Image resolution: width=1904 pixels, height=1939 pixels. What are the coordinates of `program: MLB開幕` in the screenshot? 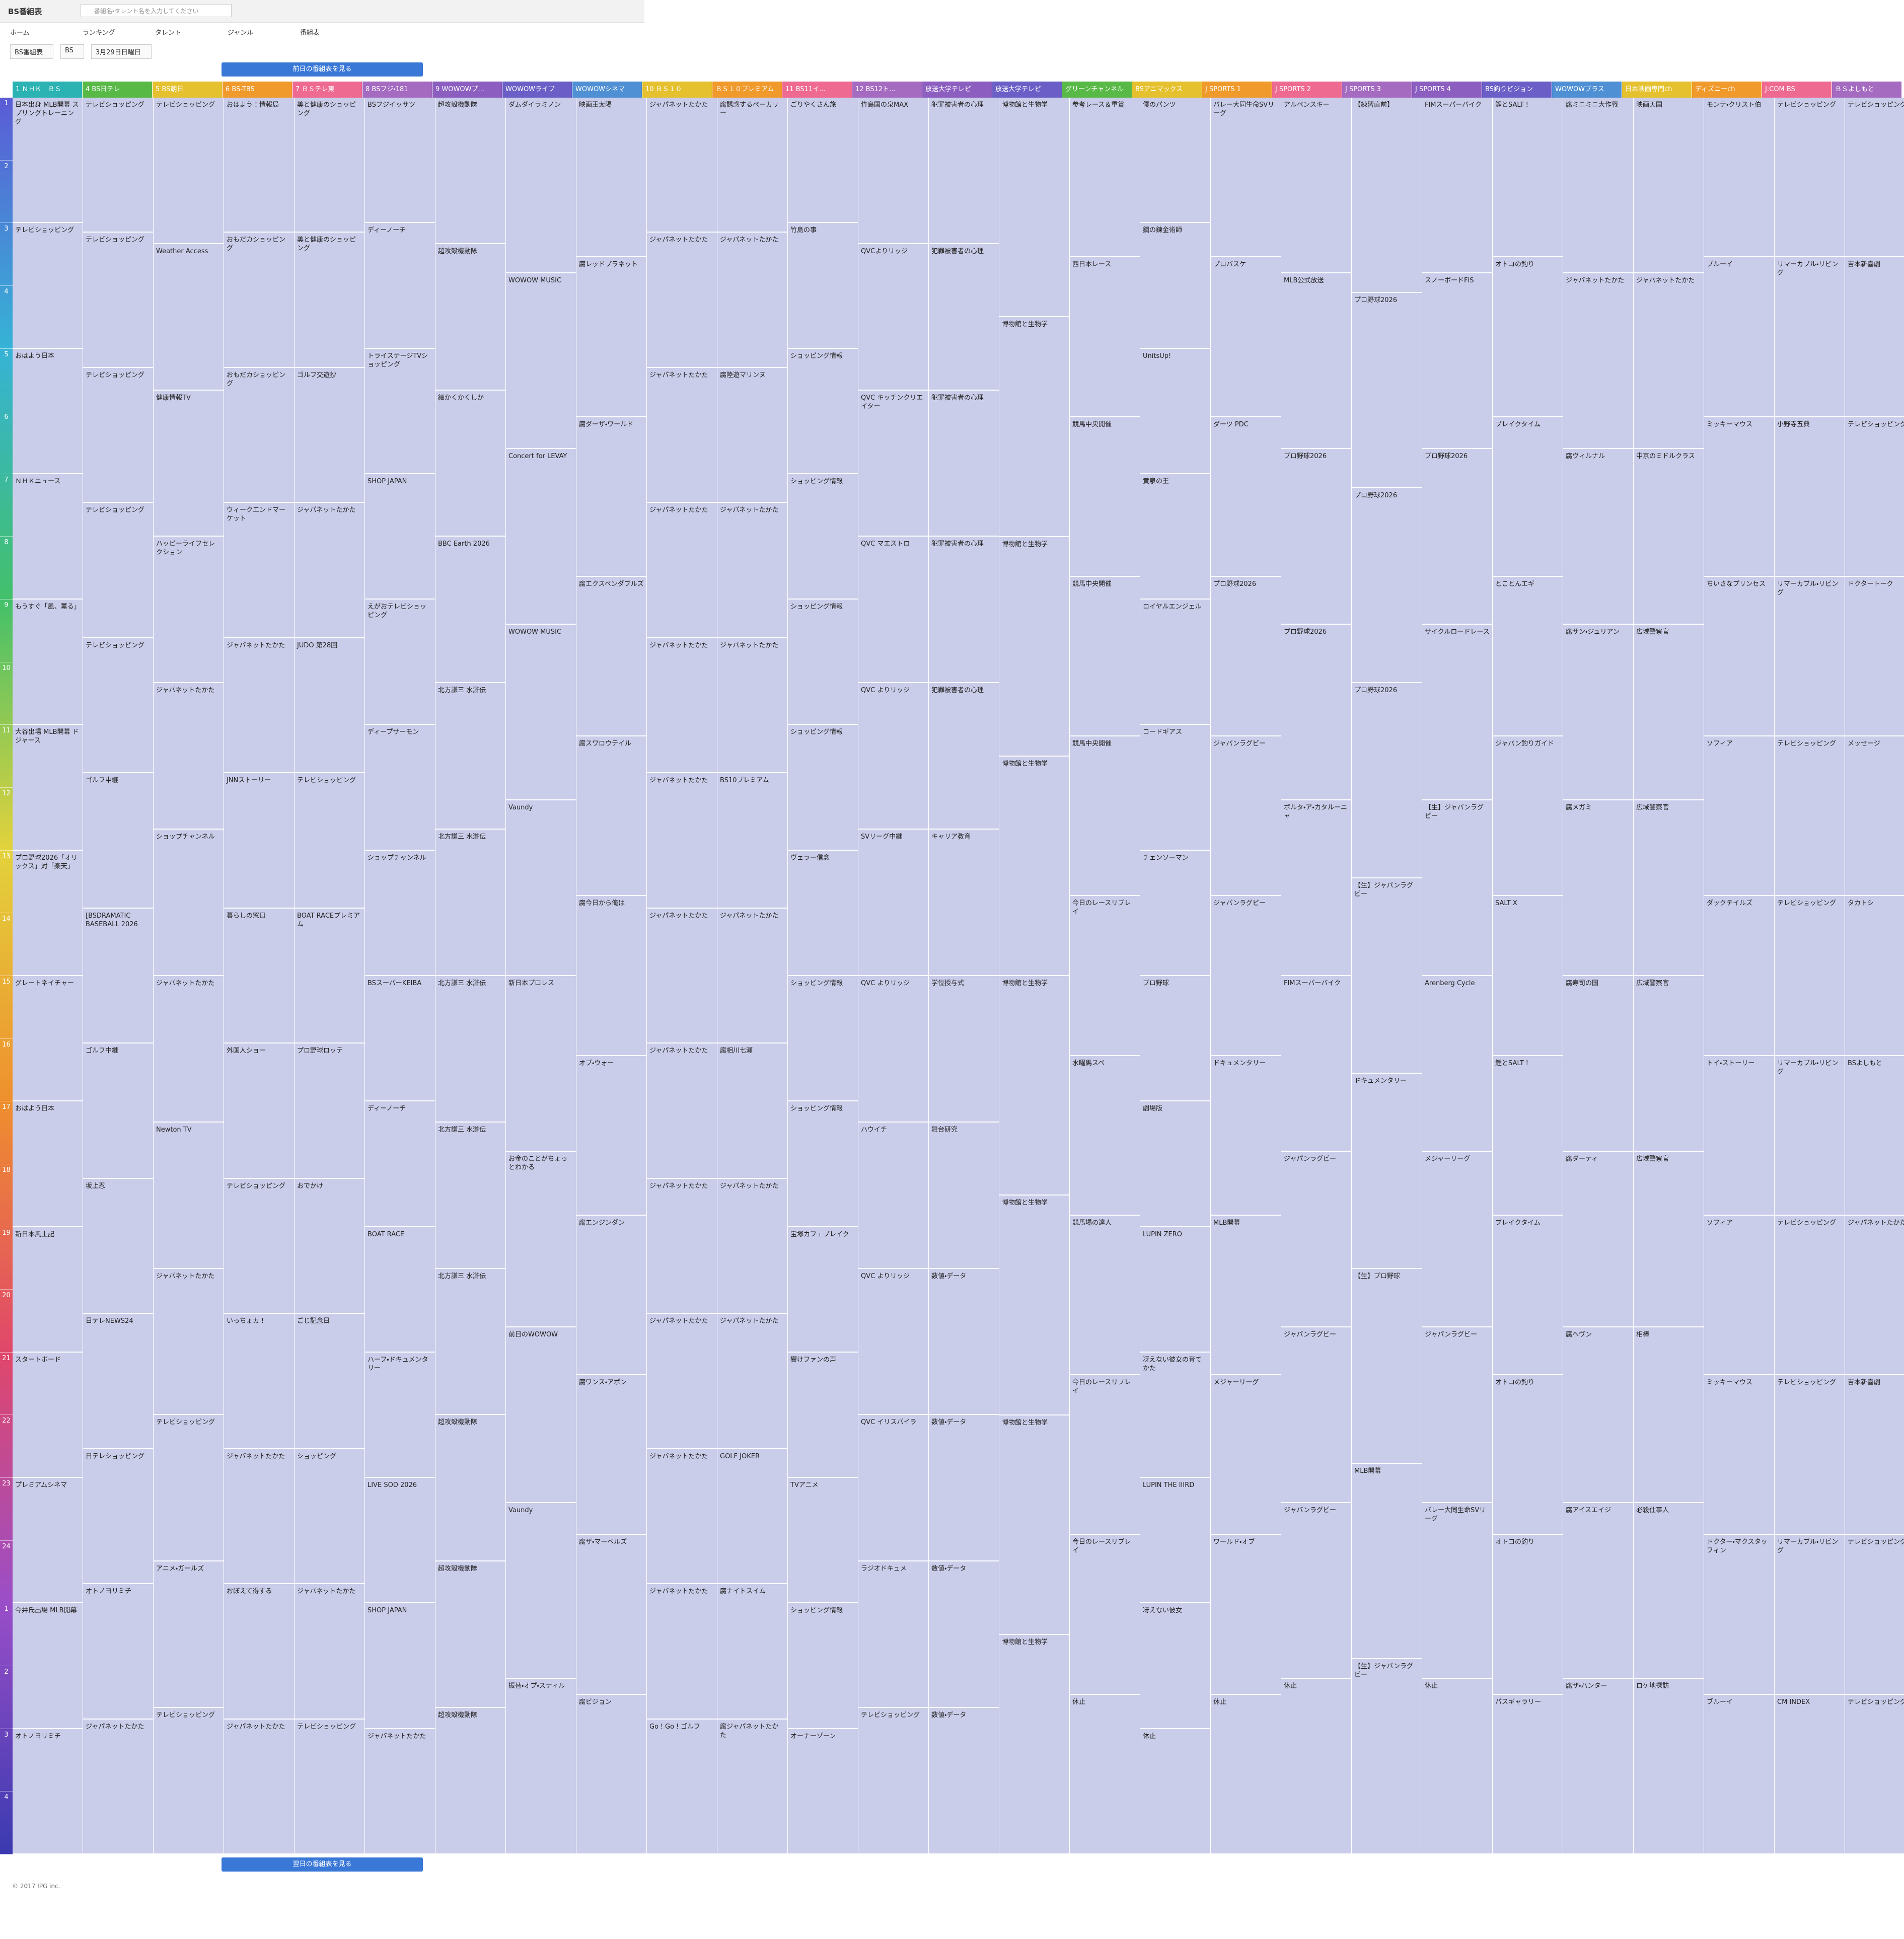 It's located at (1387, 1562).